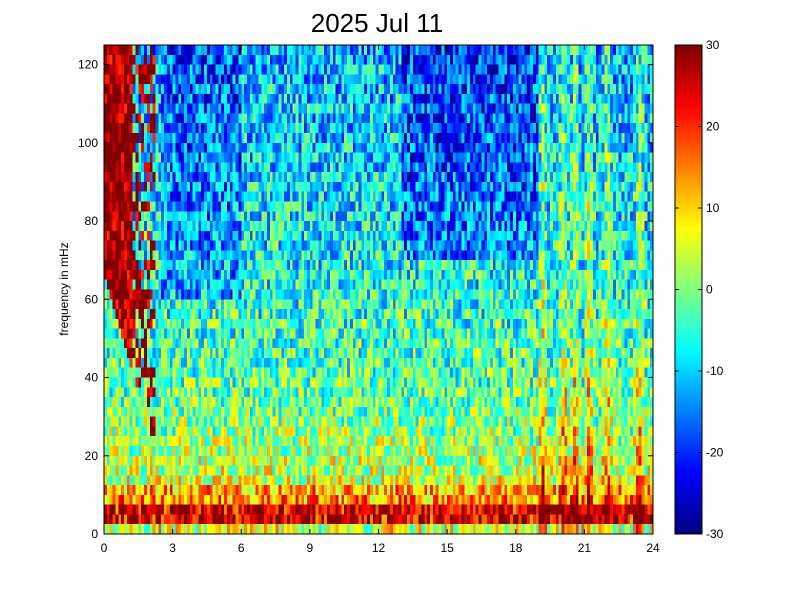 The width and height of the screenshot is (801, 600). Describe the element at coordinates (88, 65) in the screenshot. I see `y-tick-label: 120` at that location.